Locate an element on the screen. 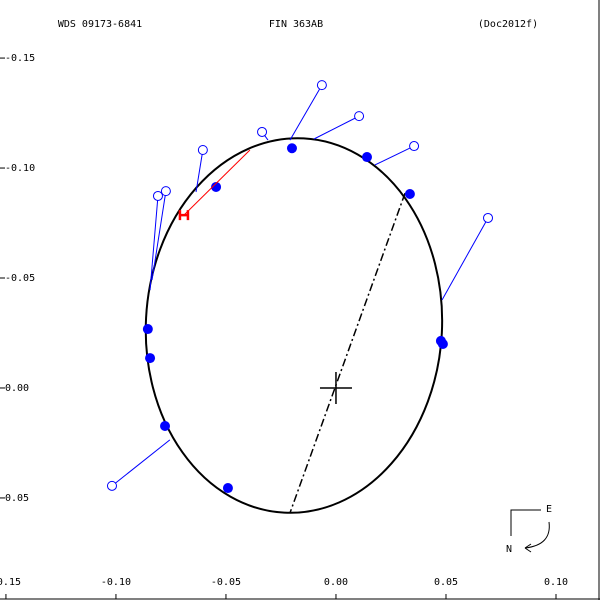 This screenshot has height=604, width=600. header-ref: (Doc2012f) is located at coordinates (508, 24).